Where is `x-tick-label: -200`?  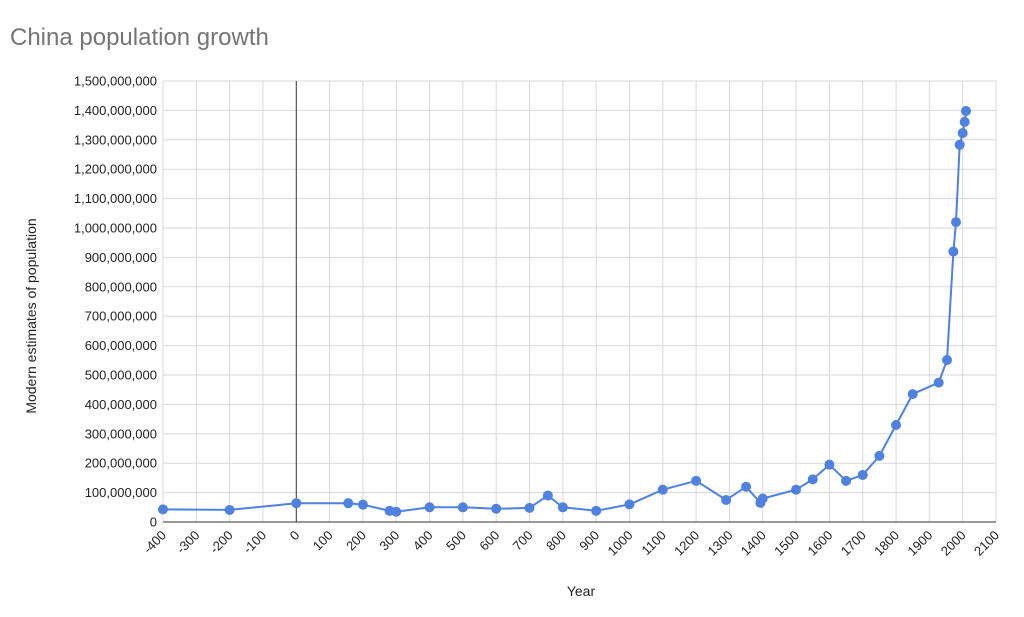
x-tick-label: -200 is located at coordinates (221, 542).